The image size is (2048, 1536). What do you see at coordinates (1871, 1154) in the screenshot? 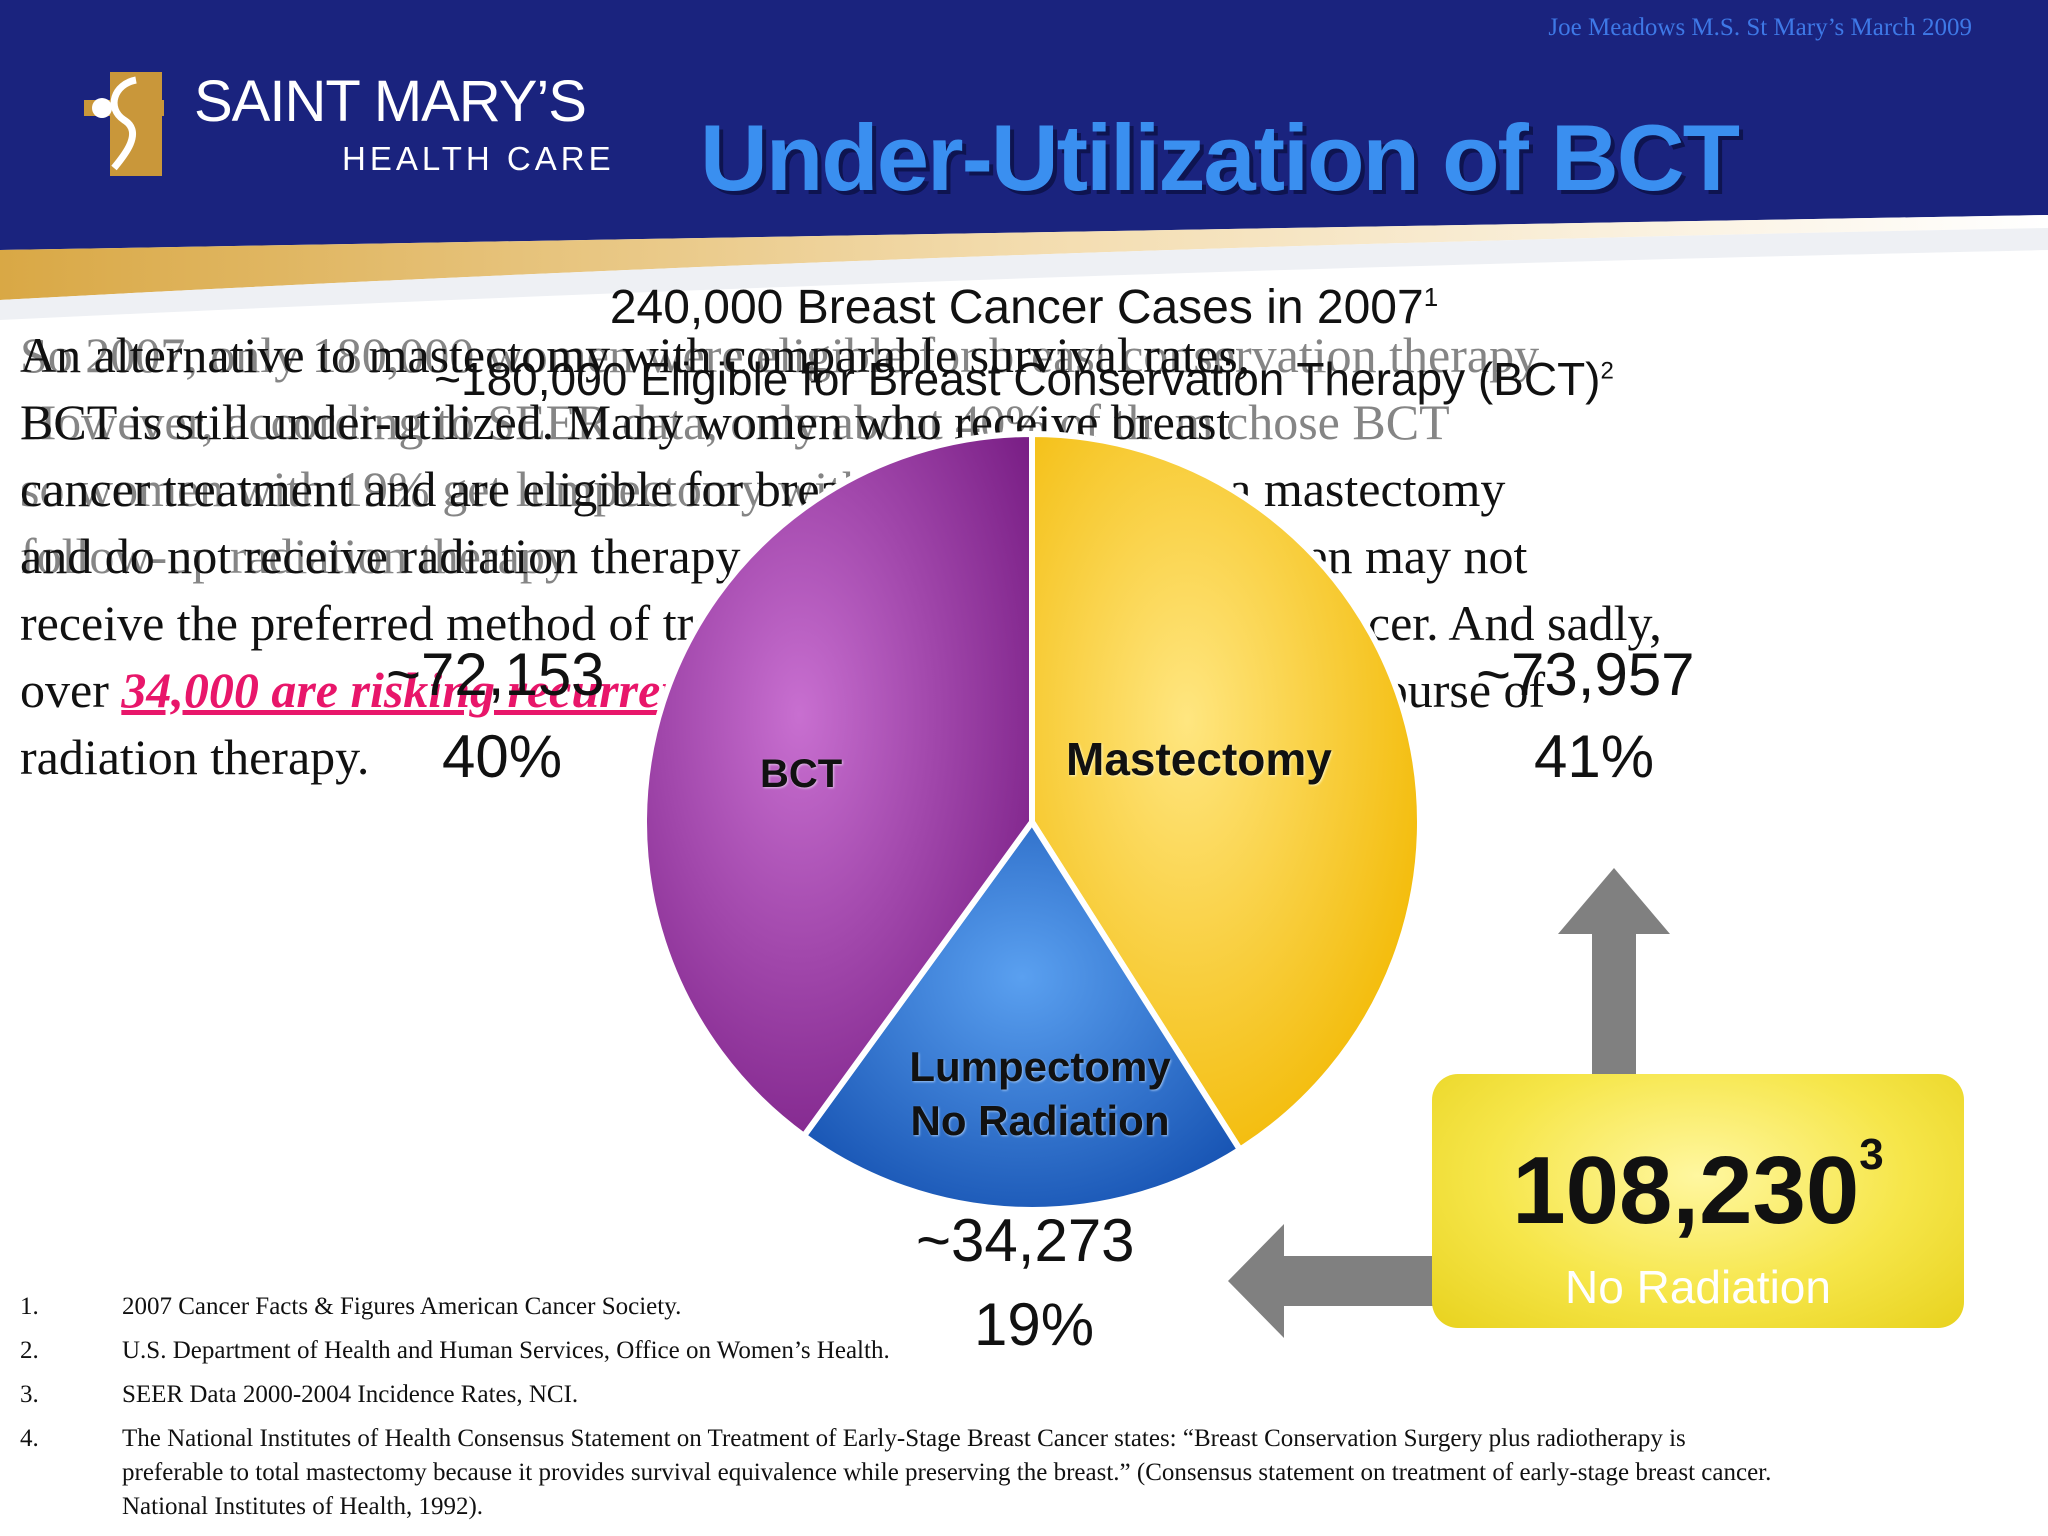
I see `callout-footnote-ref: 3` at bounding box center [1871, 1154].